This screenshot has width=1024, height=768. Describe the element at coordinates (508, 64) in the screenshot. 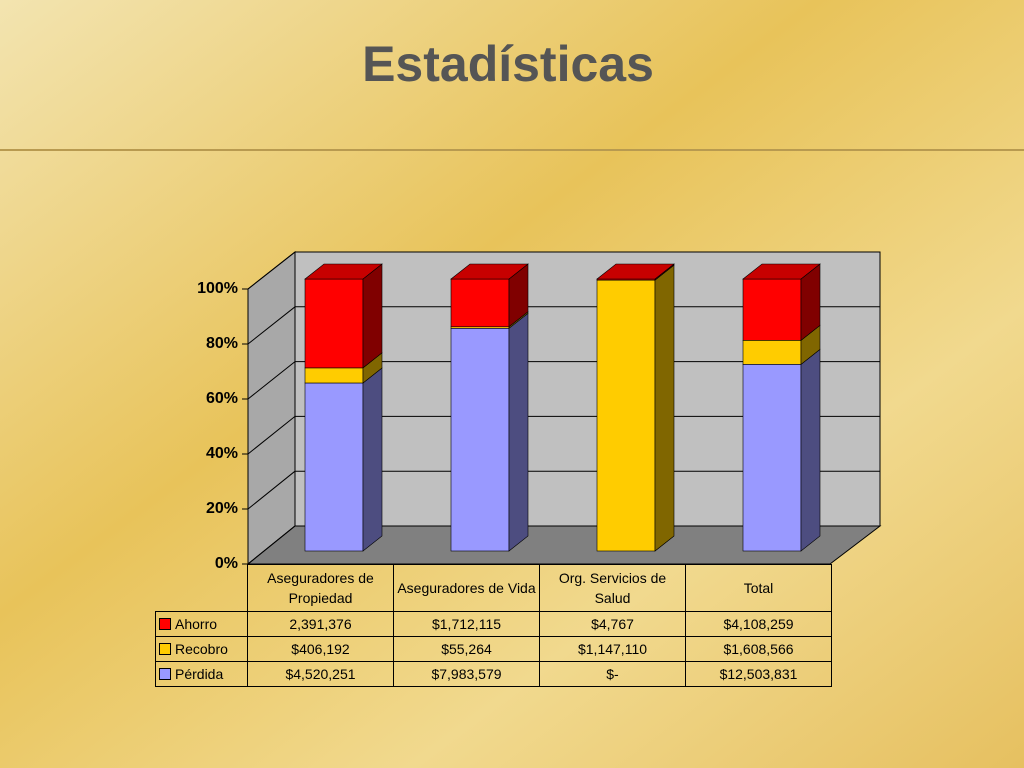

I see `chart-title: Estadísticas` at that location.